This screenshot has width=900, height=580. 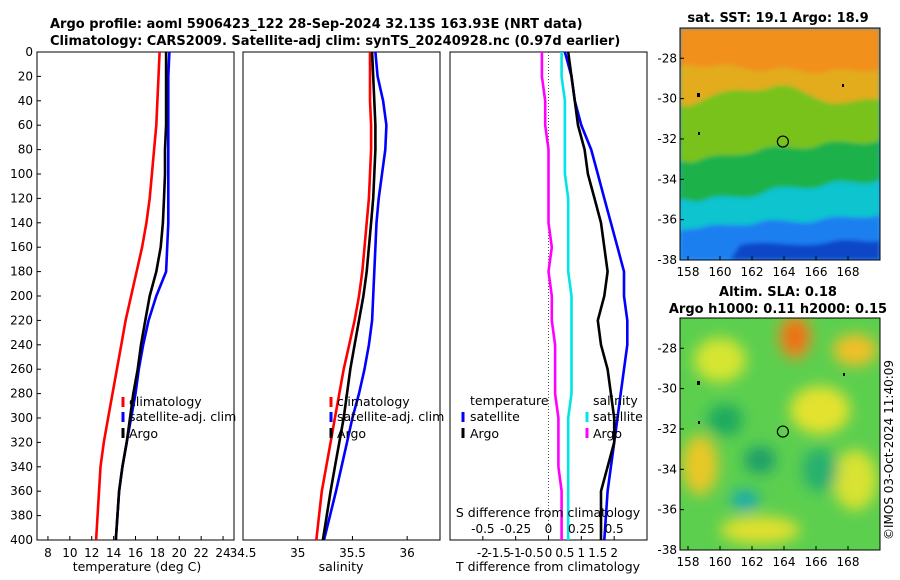 I want to click on difference-tick-label: -1.5, so click(x=499, y=553).